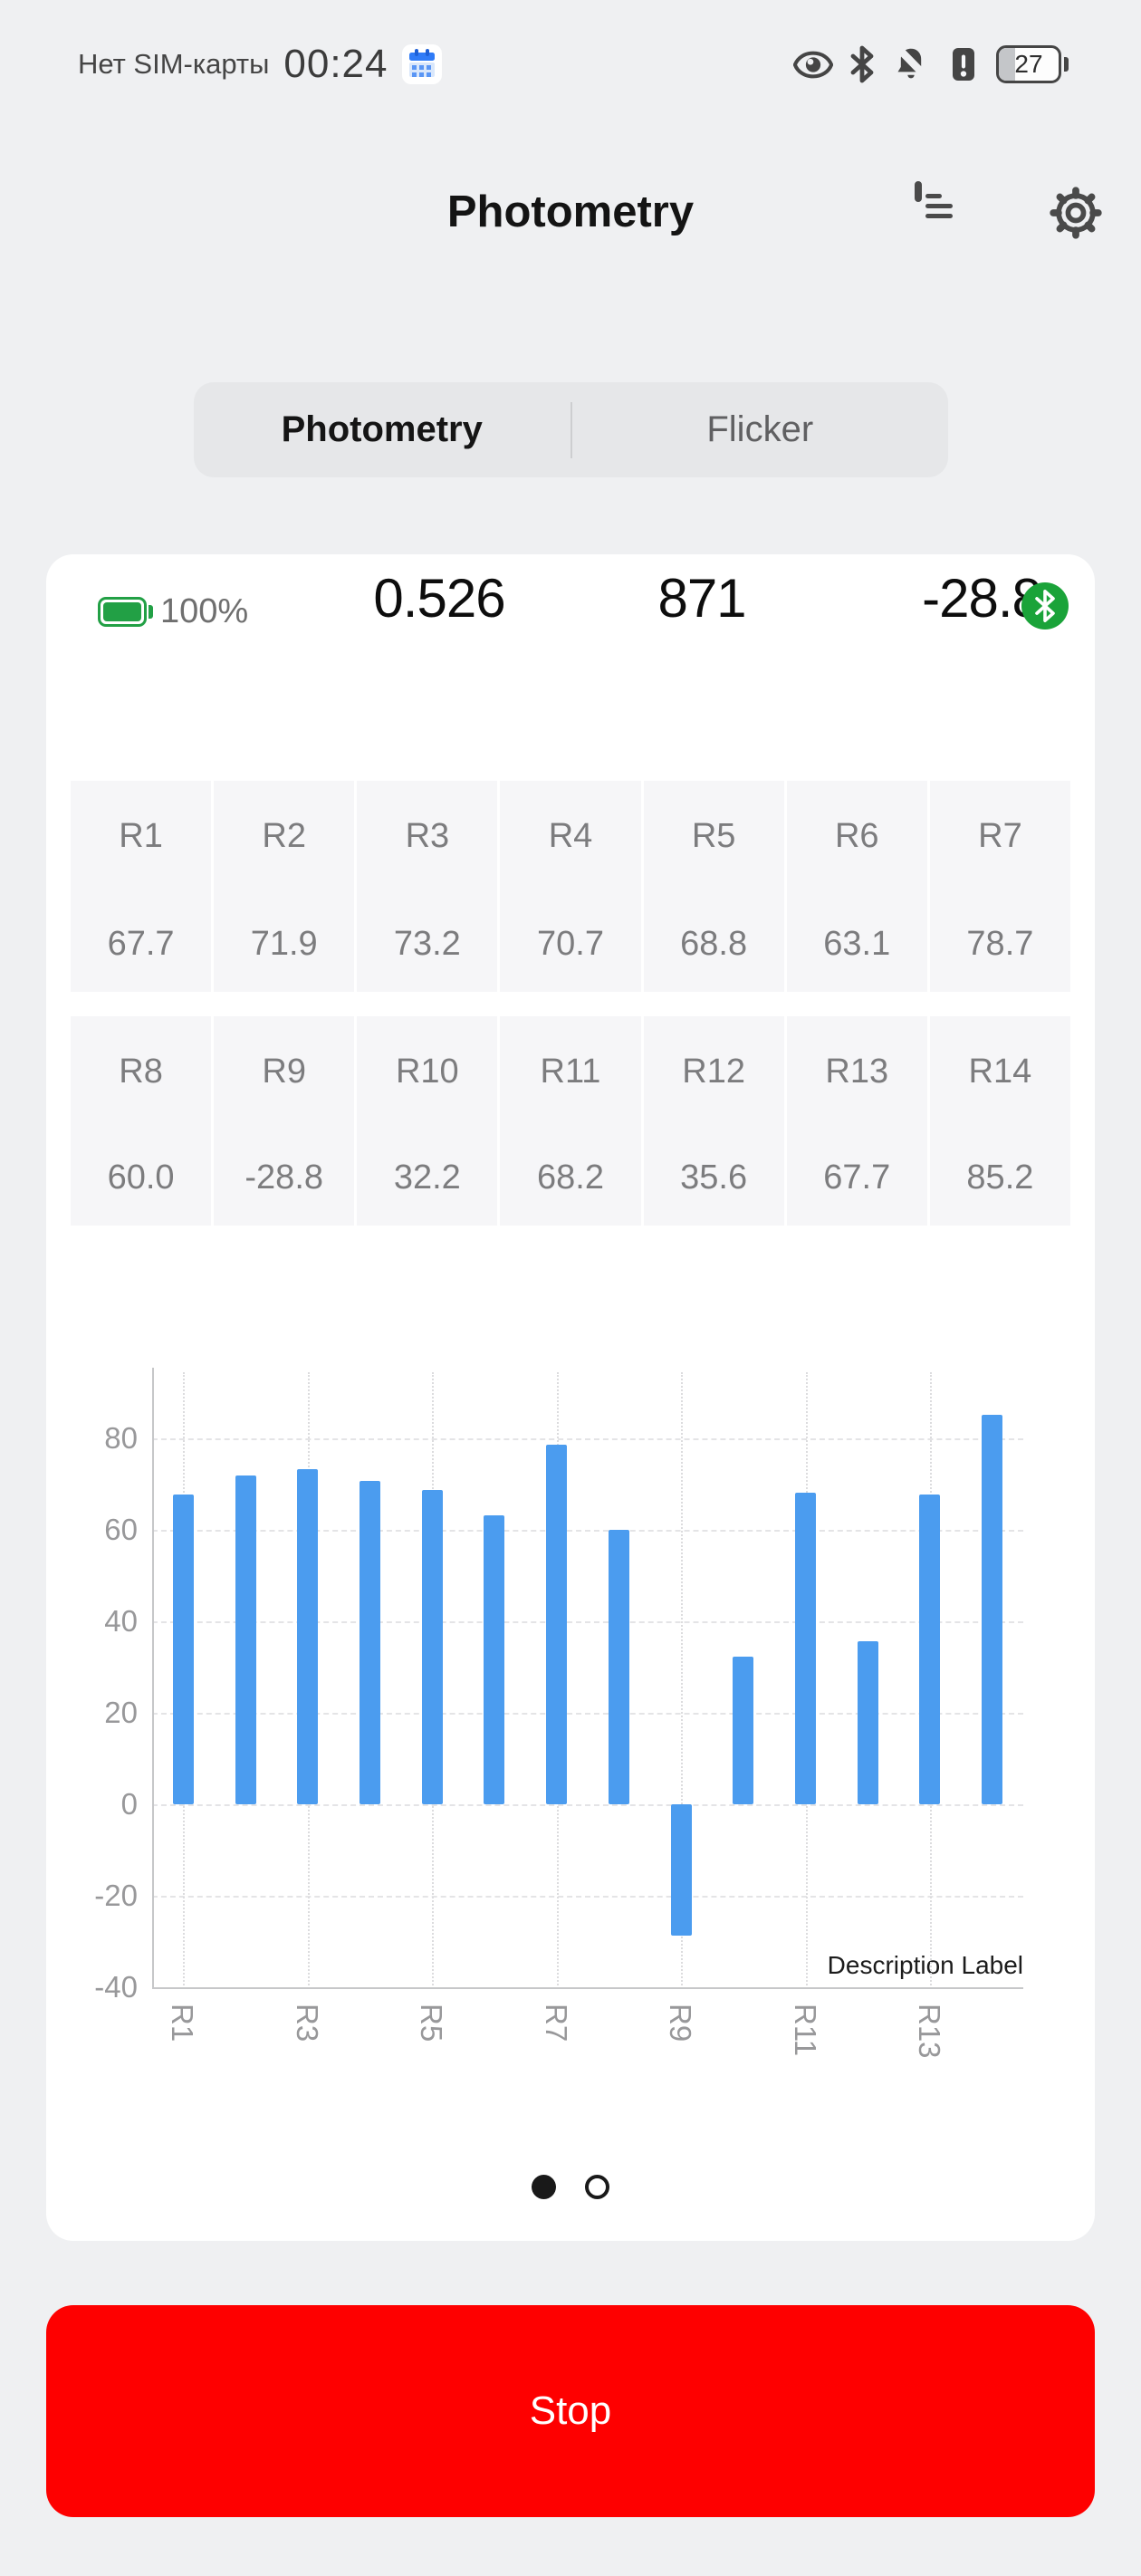 The width and height of the screenshot is (1141, 2576). I want to click on tab-flicker: Flicker, so click(760, 429).